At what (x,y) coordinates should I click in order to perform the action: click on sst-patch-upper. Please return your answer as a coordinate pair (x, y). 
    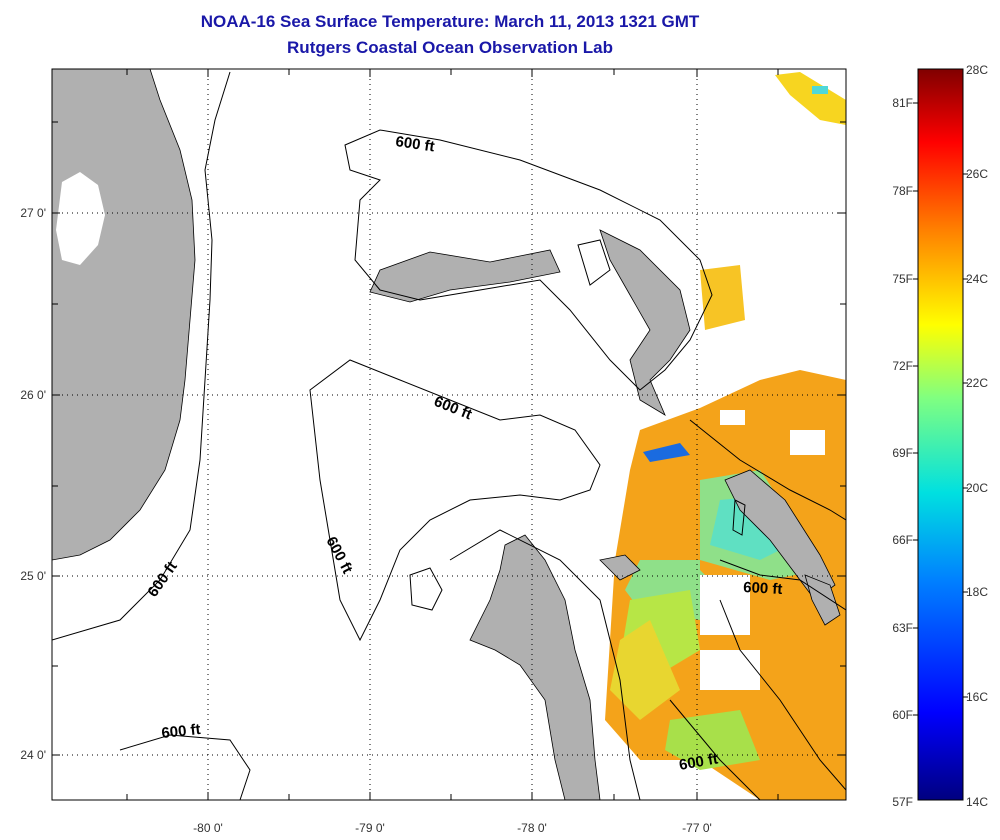
    Looking at the image, I should click on (722, 297).